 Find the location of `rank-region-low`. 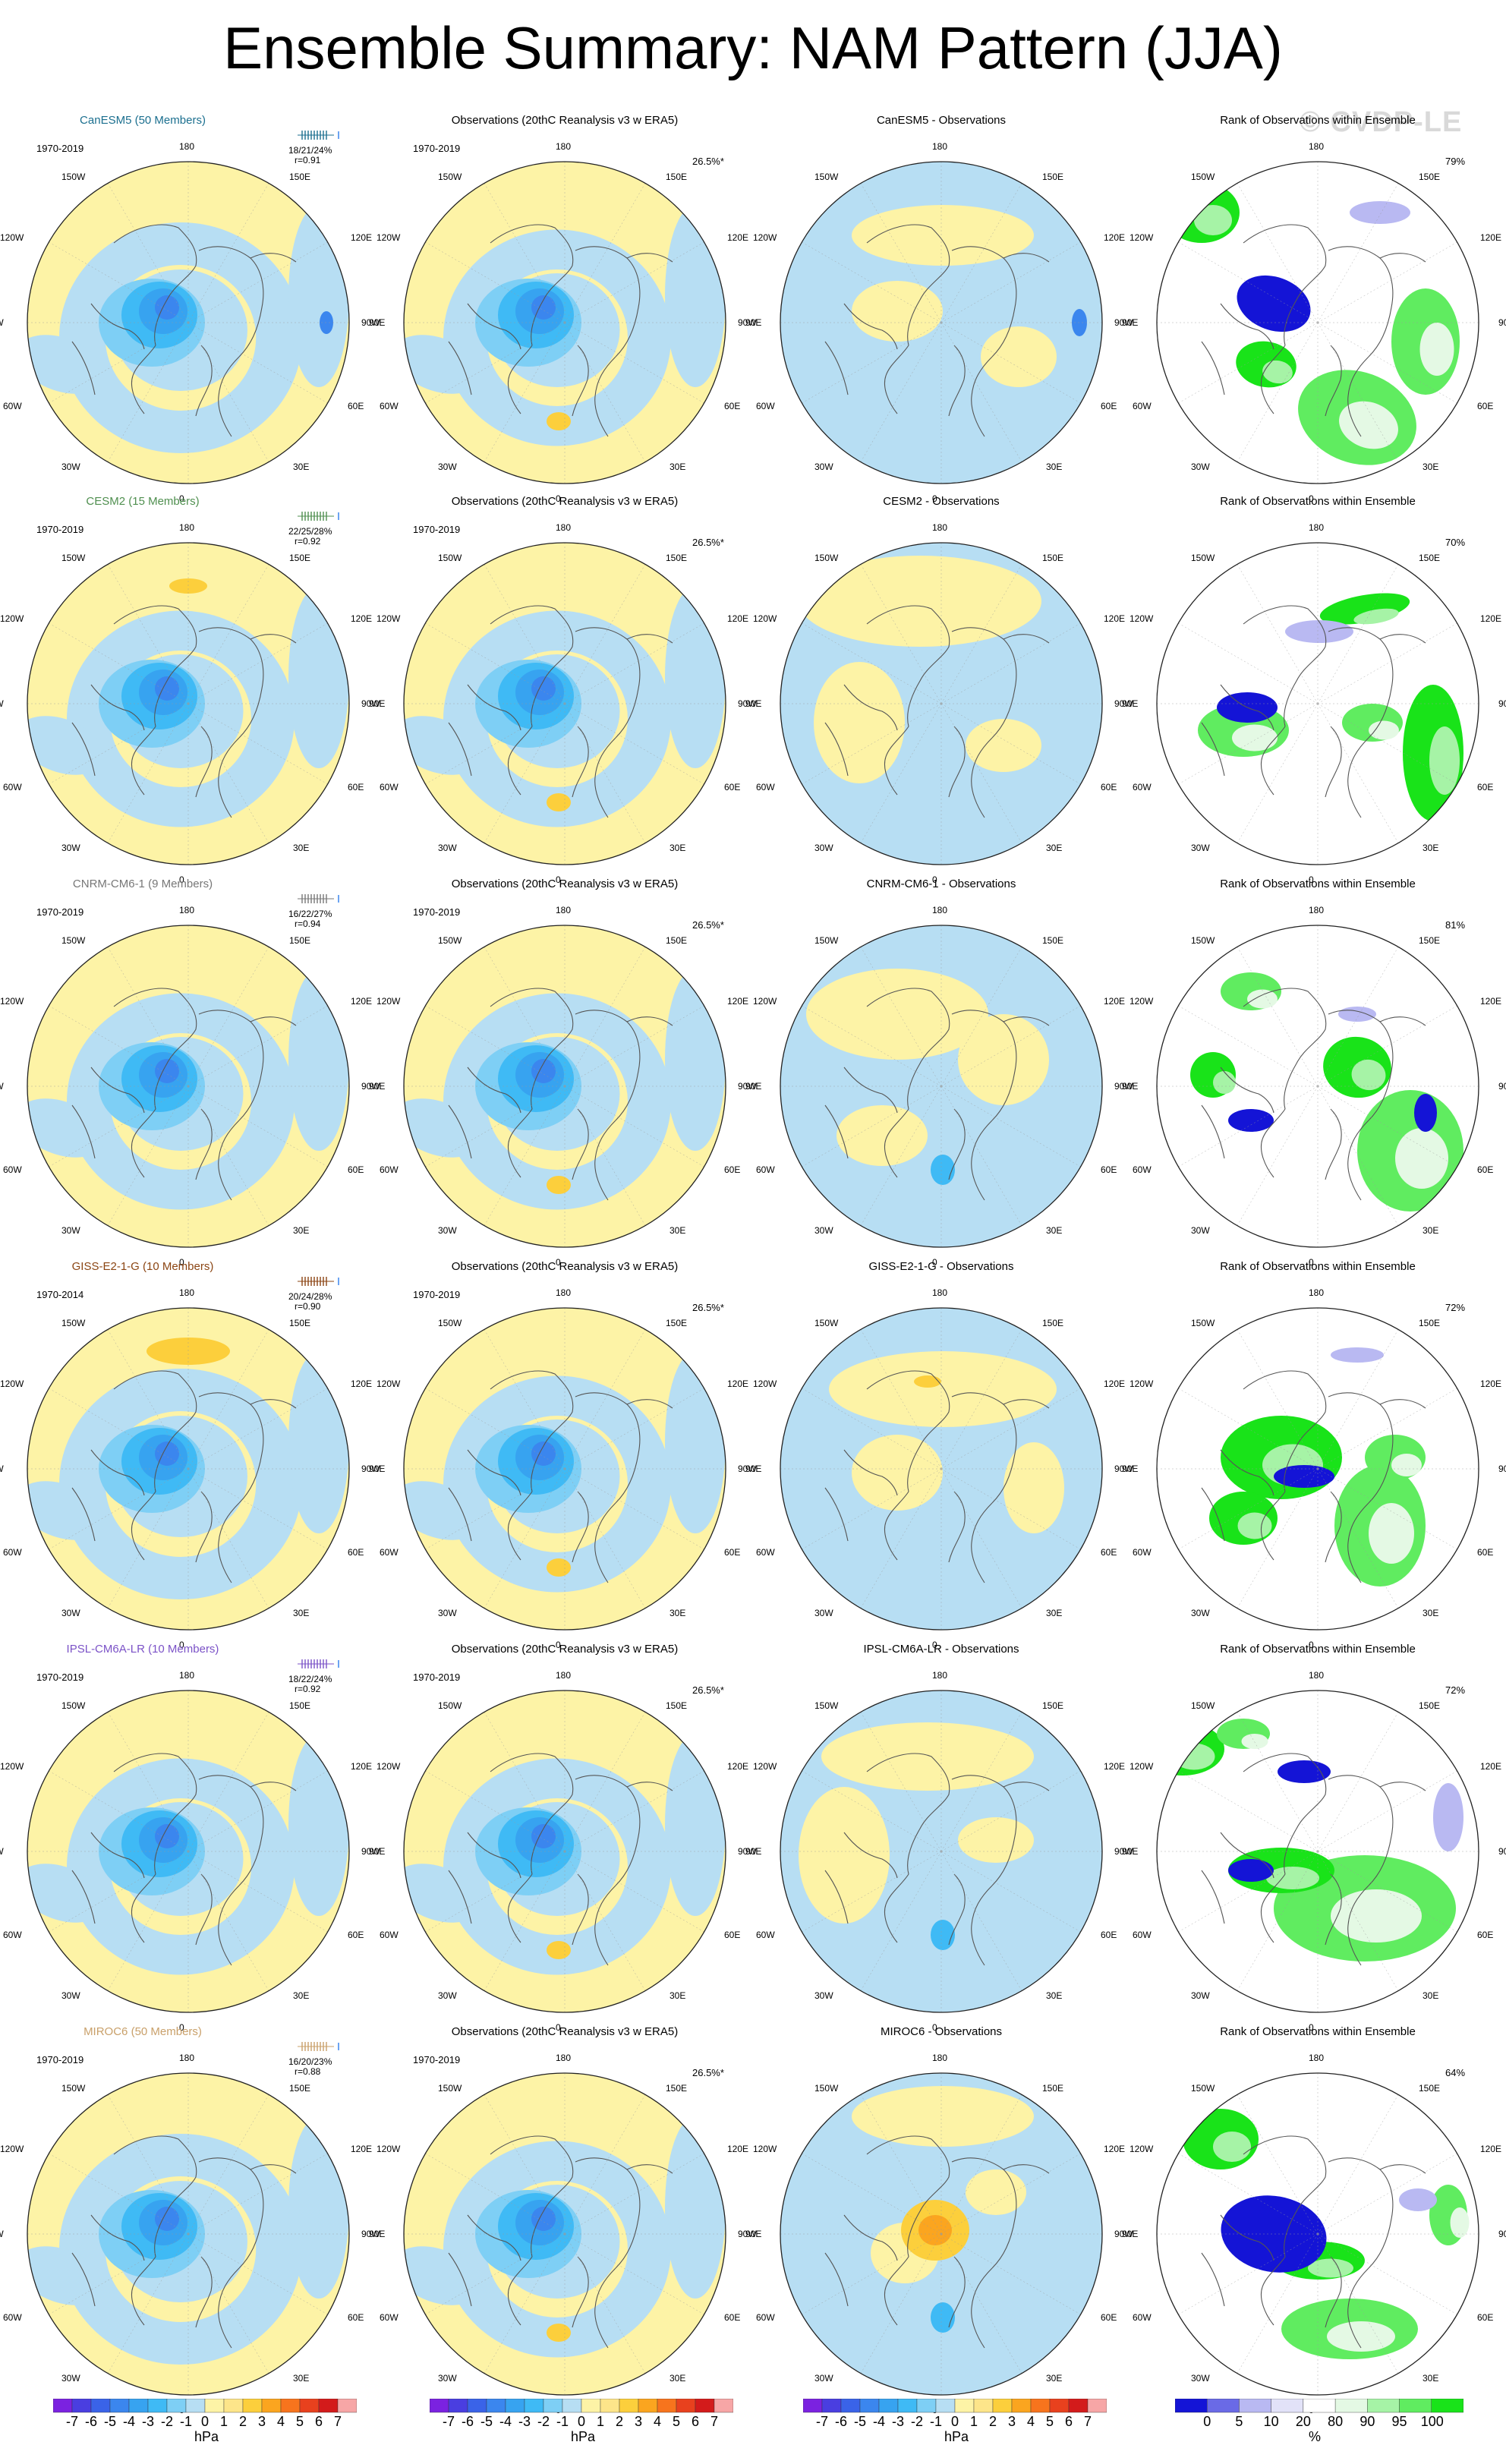

rank-region-low is located at coordinates (1251, 1120).